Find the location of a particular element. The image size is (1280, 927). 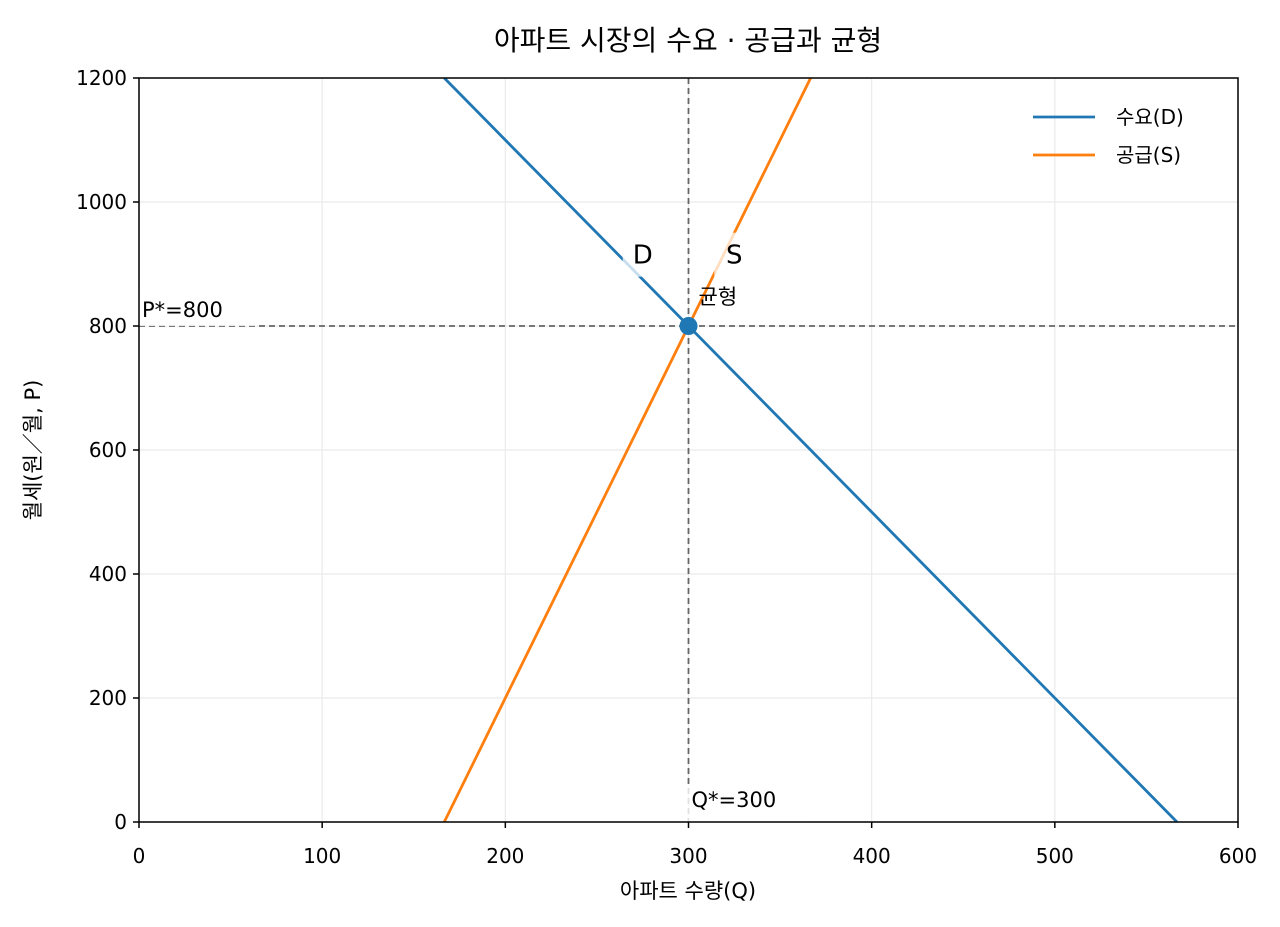

demand-curve-label: D is located at coordinates (643, 256).